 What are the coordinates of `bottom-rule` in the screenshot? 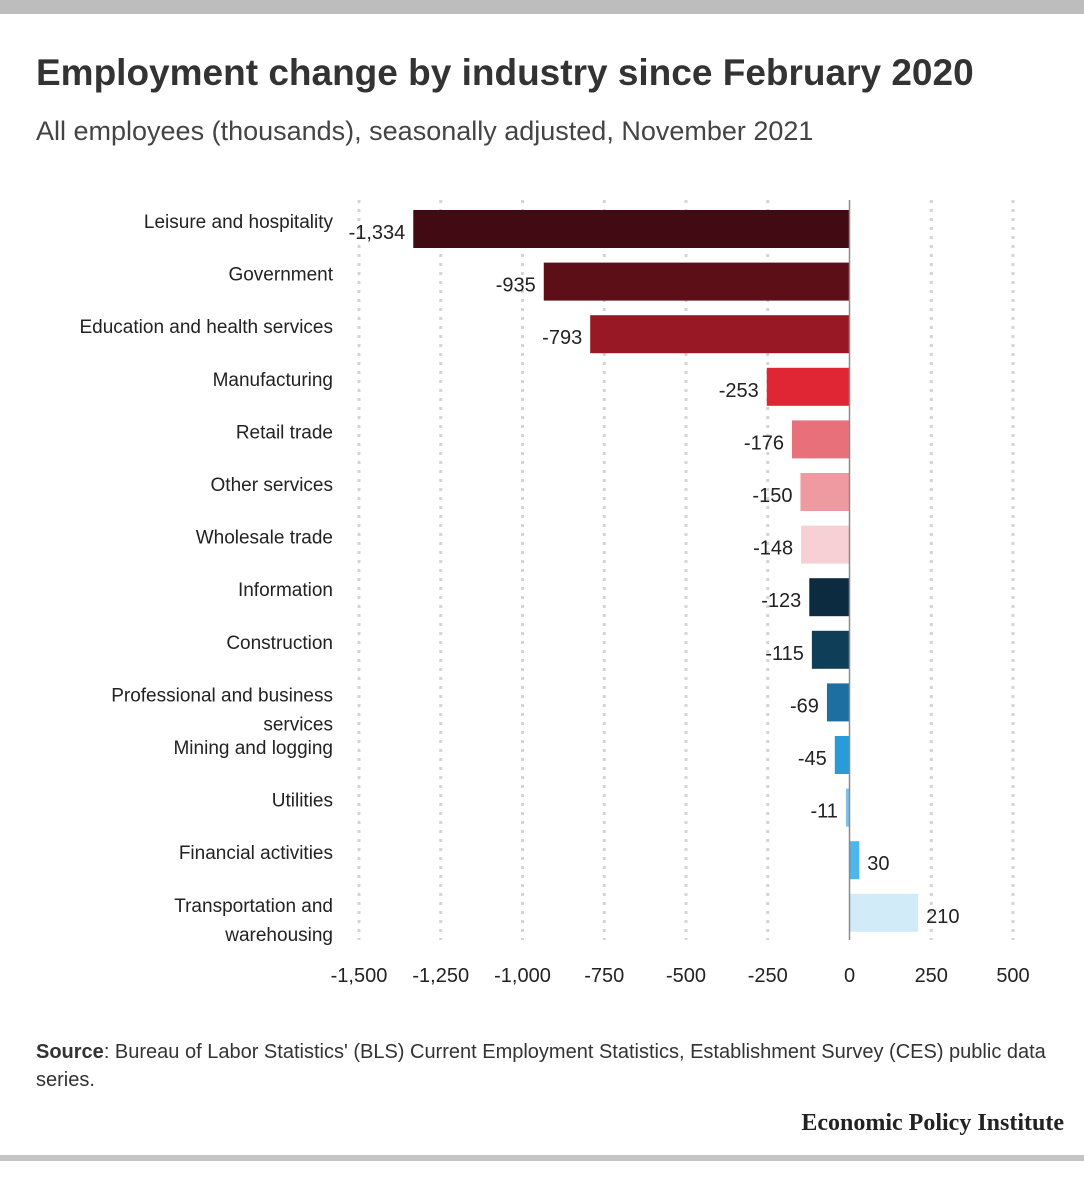 It's located at (542, 1158).